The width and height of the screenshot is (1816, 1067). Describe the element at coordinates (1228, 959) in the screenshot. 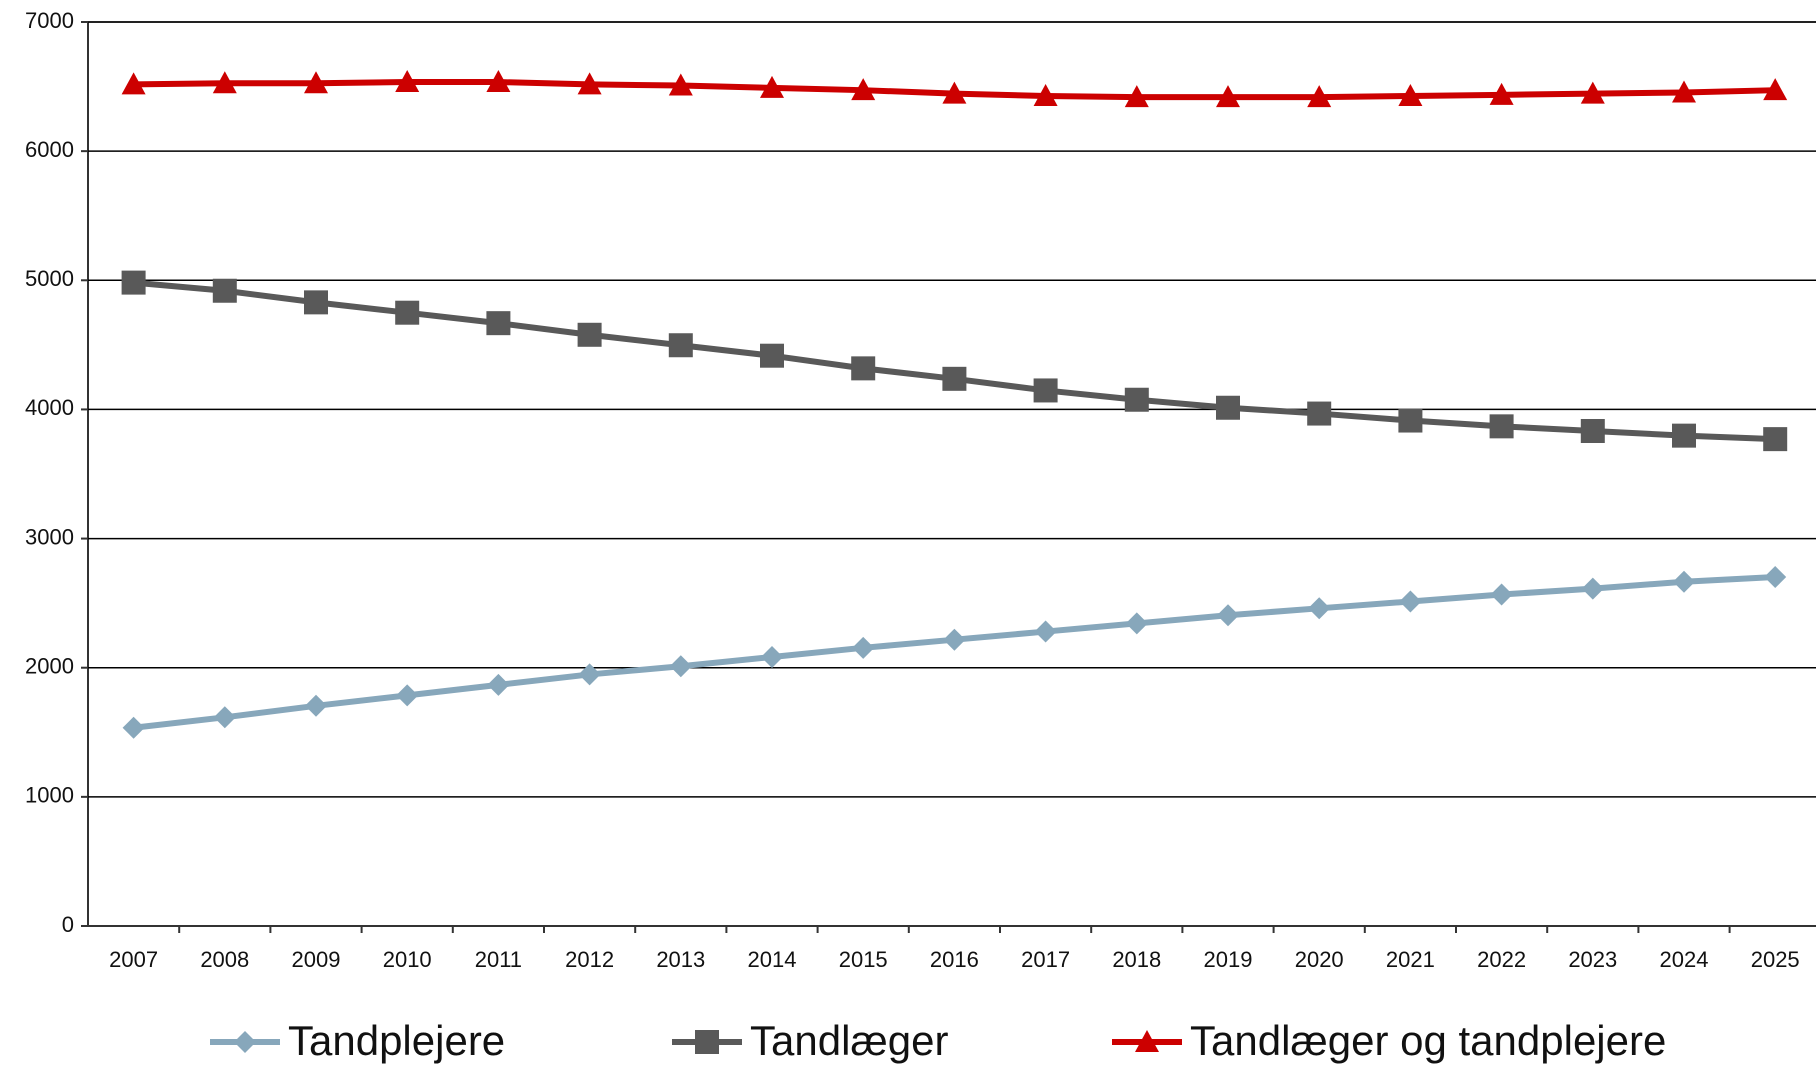

I see `x-tick-label: 2019` at that location.